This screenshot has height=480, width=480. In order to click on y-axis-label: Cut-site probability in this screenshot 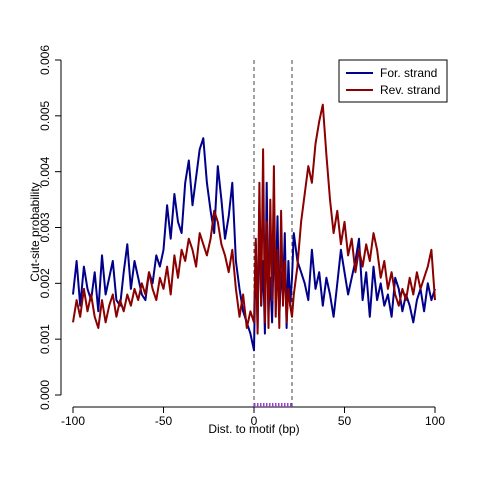, I will do `click(35, 231)`.